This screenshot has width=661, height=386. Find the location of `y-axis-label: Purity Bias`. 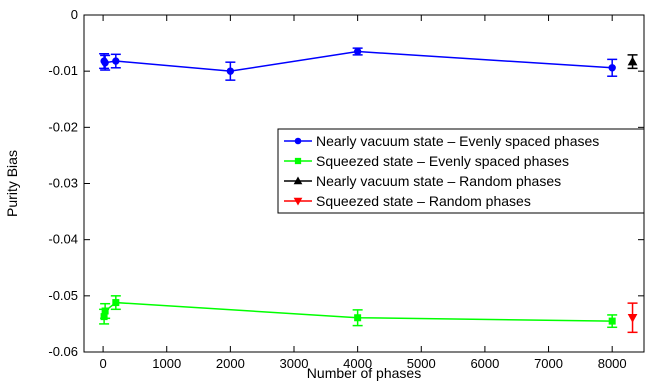

y-axis-label: Purity Bias is located at coordinates (12, 183).